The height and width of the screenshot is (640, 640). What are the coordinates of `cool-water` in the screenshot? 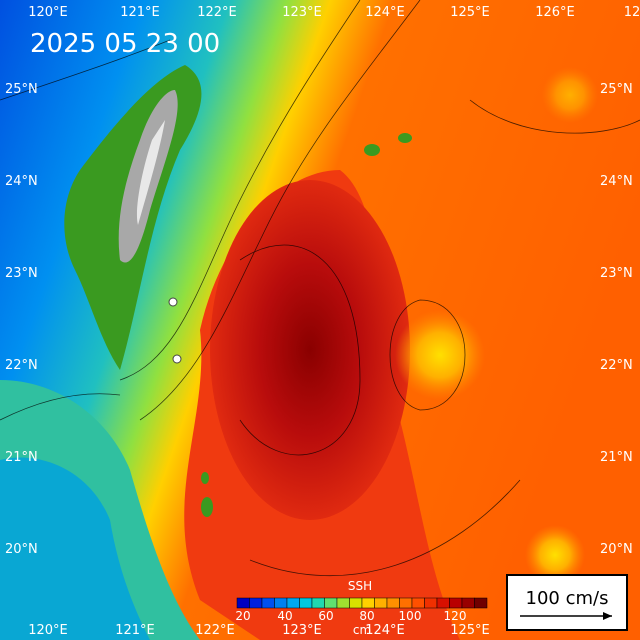 It's located at (75, 548).